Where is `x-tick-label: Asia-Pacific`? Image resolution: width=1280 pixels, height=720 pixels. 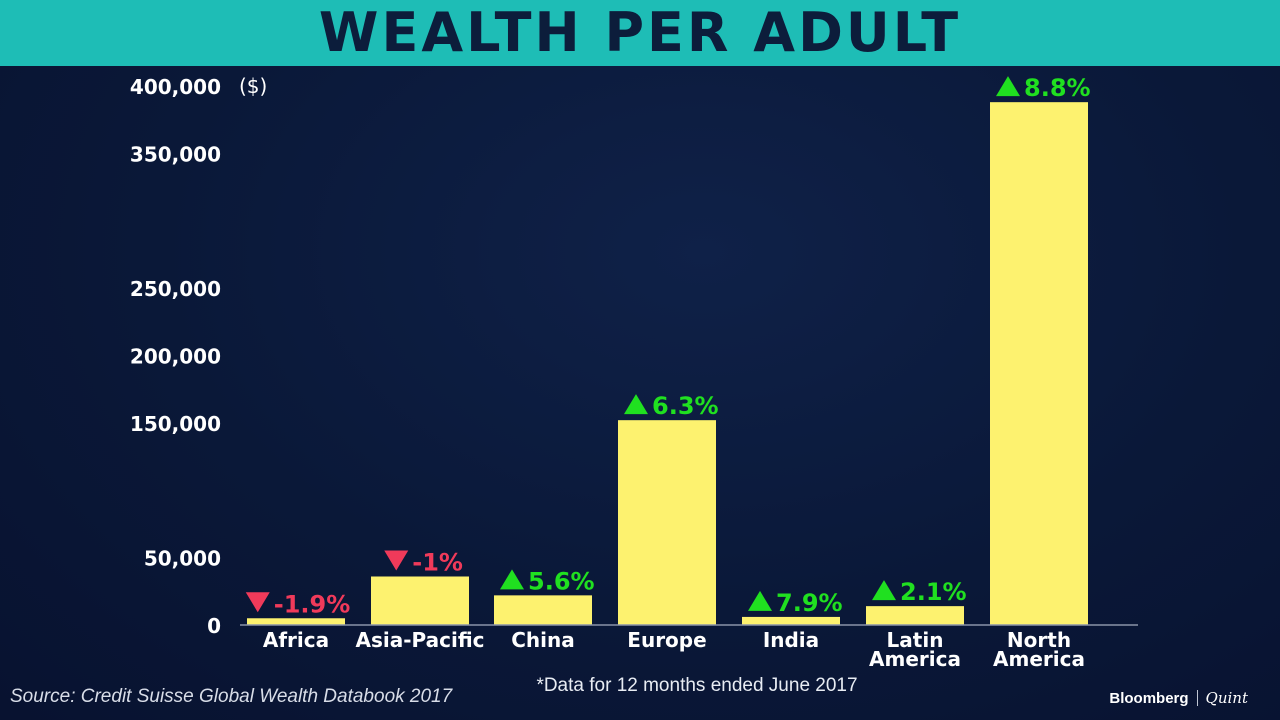 x-tick-label: Asia-Pacific is located at coordinates (419, 640).